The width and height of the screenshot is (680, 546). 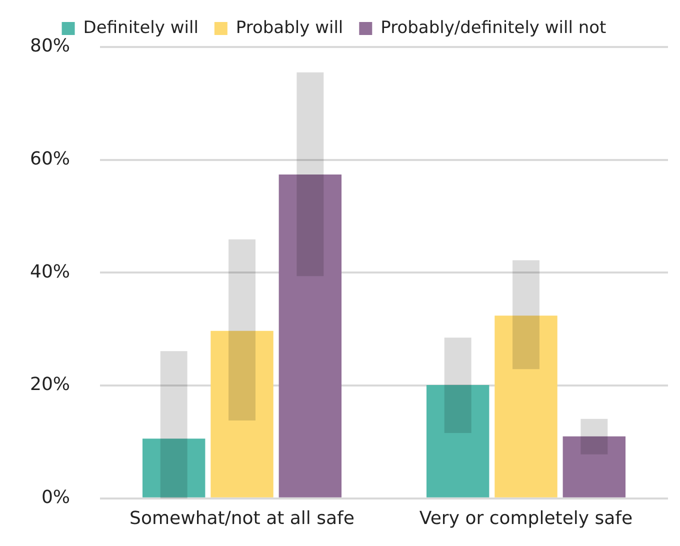 I want to click on y-tick-label: 40%, so click(x=50, y=271).